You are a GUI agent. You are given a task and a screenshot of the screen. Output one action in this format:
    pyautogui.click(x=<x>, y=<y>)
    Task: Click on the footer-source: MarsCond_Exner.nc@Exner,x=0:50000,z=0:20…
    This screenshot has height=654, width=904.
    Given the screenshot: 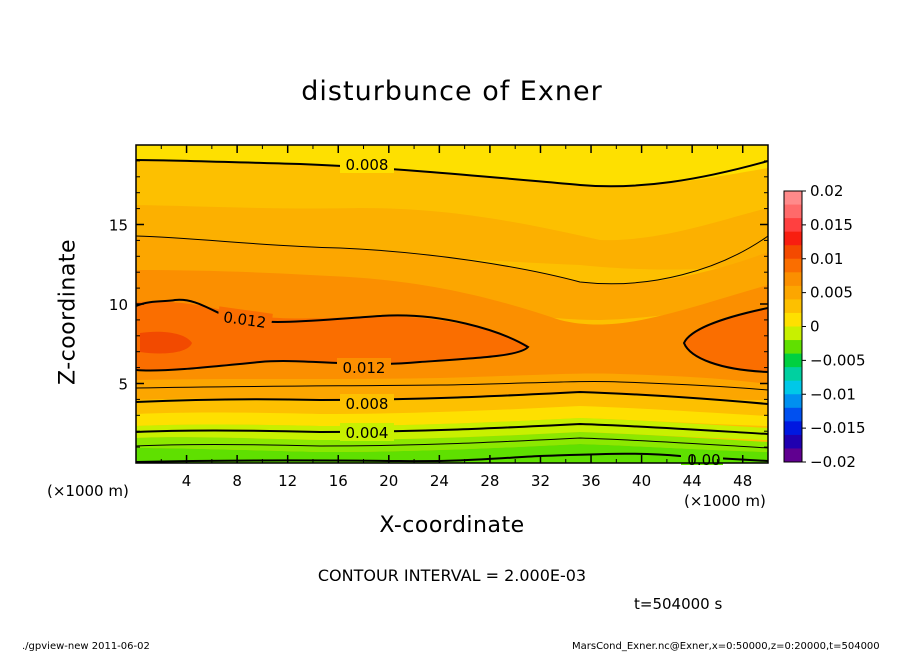 What is the action you would take?
    pyautogui.click(x=726, y=646)
    